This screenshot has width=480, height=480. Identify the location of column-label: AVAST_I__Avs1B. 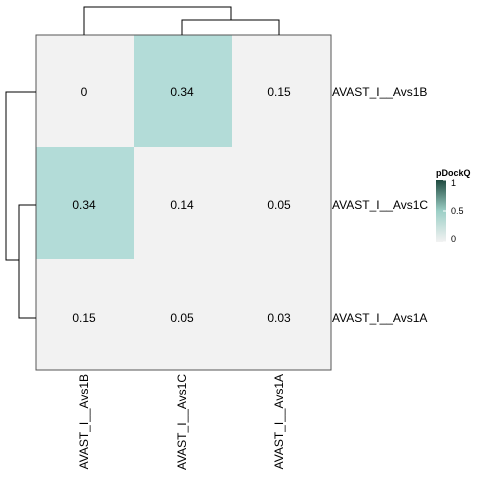
(84, 421).